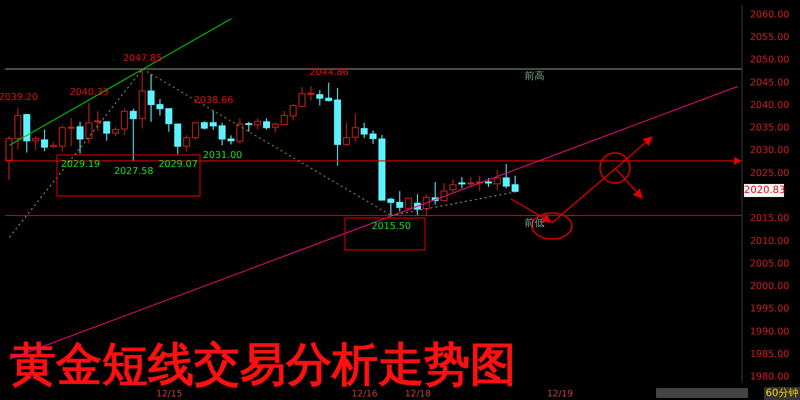 This screenshot has height=400, width=800. Describe the element at coordinates (213, 100) in the screenshot. I see `annotation: 2038.66` at that location.